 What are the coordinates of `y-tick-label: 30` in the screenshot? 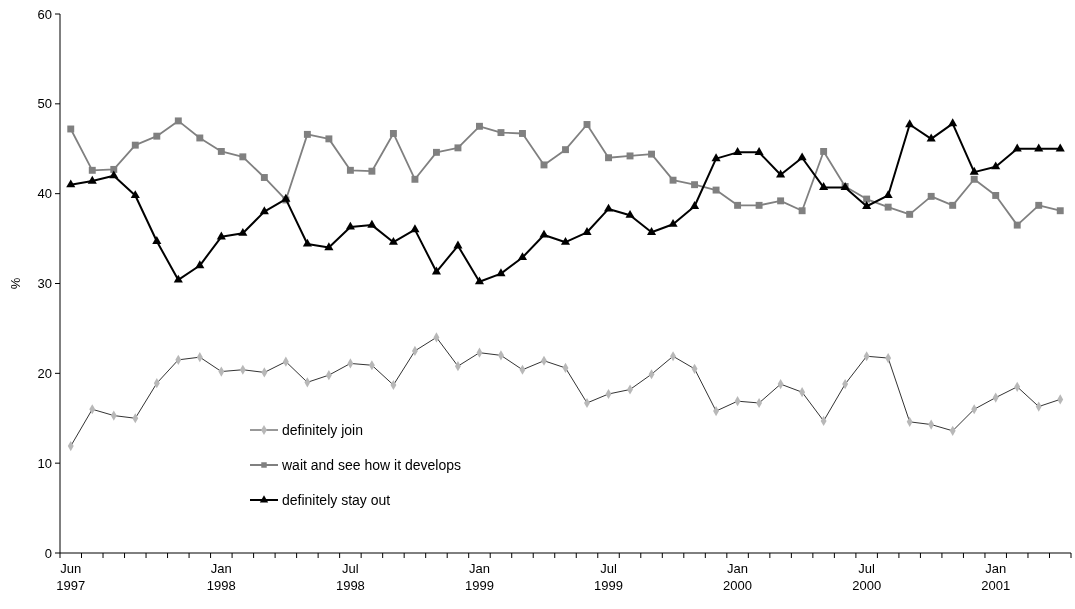 It's located at (44, 284).